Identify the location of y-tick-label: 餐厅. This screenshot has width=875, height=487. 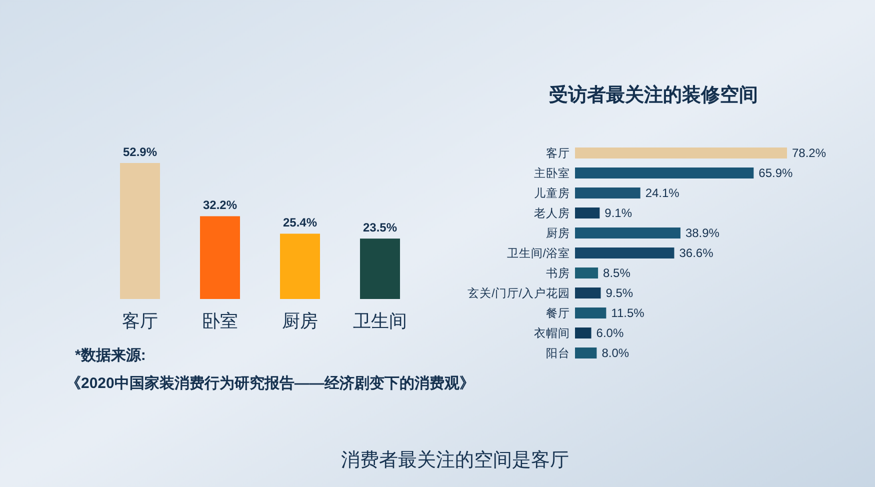
(558, 313).